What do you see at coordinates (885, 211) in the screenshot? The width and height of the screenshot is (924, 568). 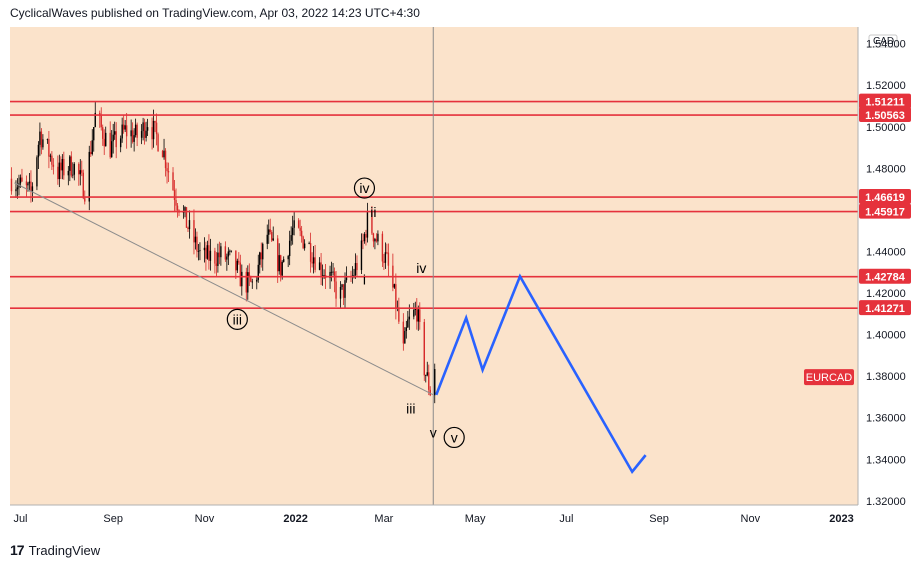 I see `level-badge: 1.45917` at bounding box center [885, 211].